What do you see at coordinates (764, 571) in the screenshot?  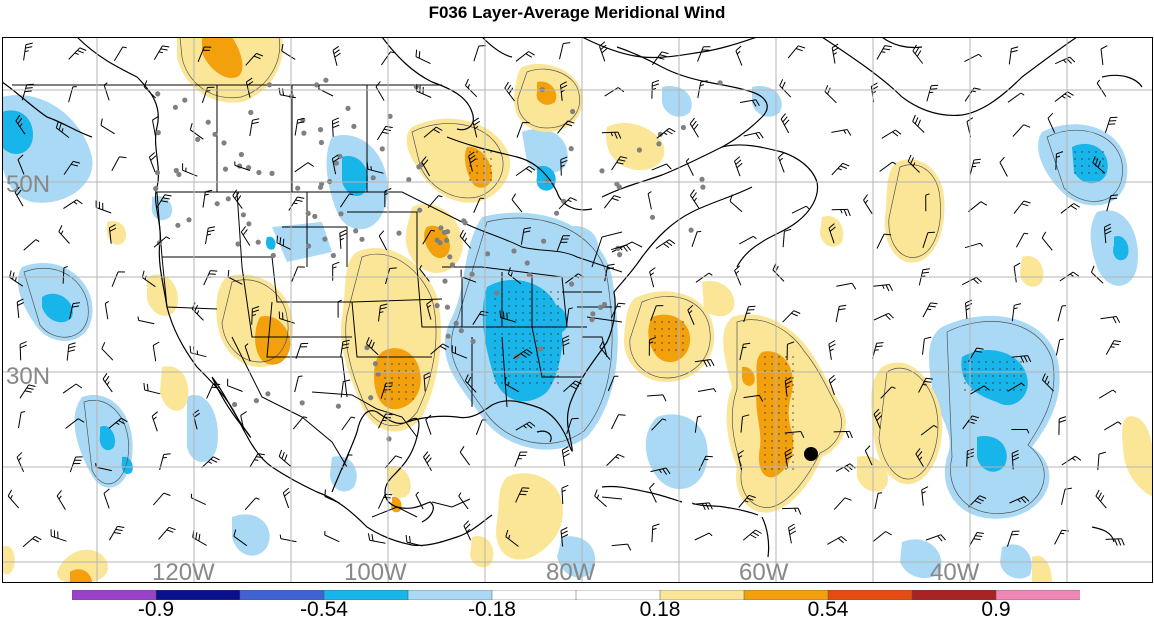 I see `lon-label-60w: 60W` at bounding box center [764, 571].